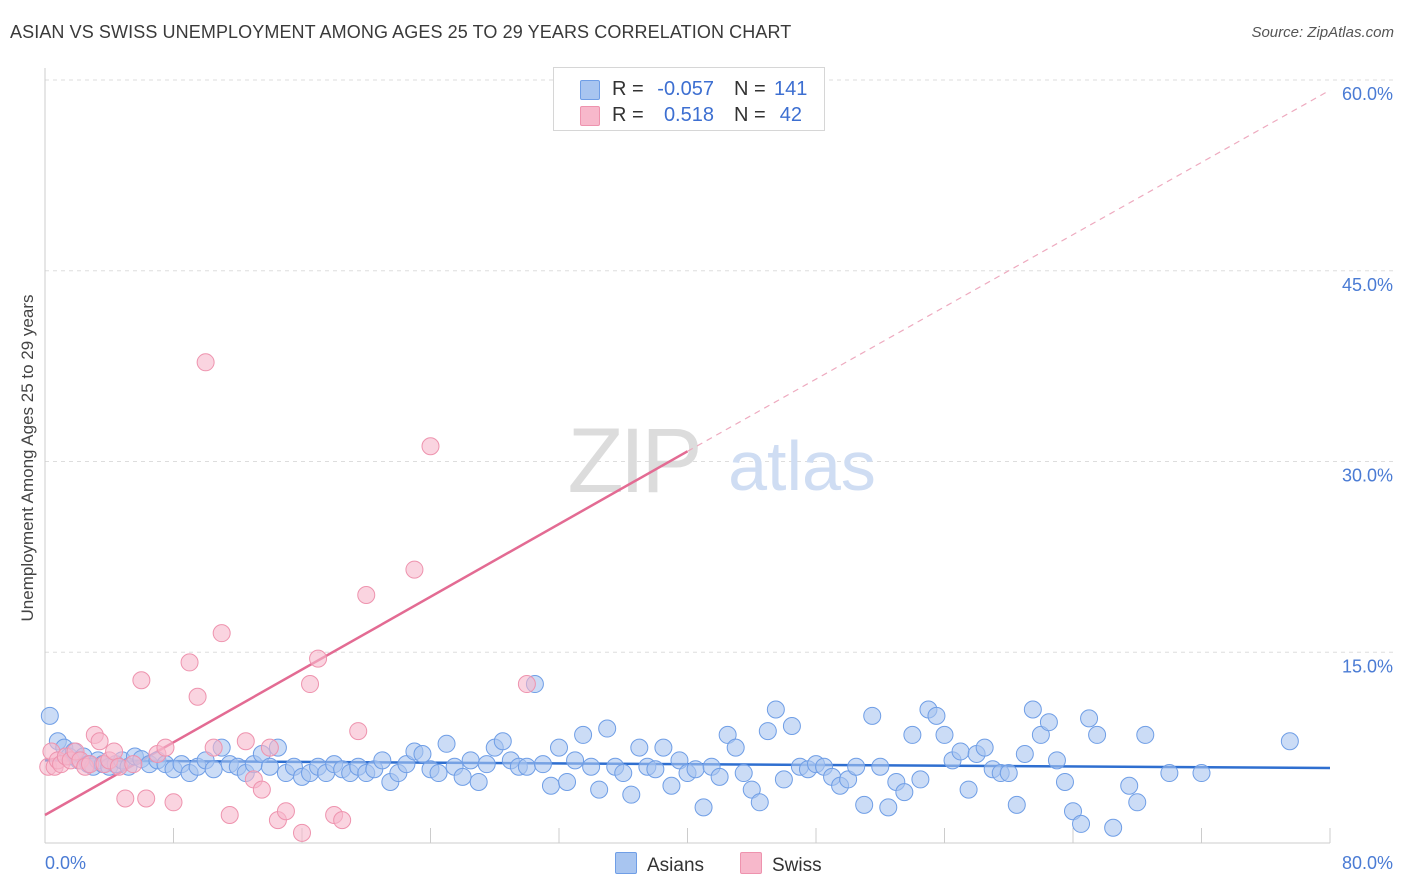 Image resolution: width=1406 pixels, height=892 pixels. I want to click on legend-item-asians: Asians, so click(659, 864).